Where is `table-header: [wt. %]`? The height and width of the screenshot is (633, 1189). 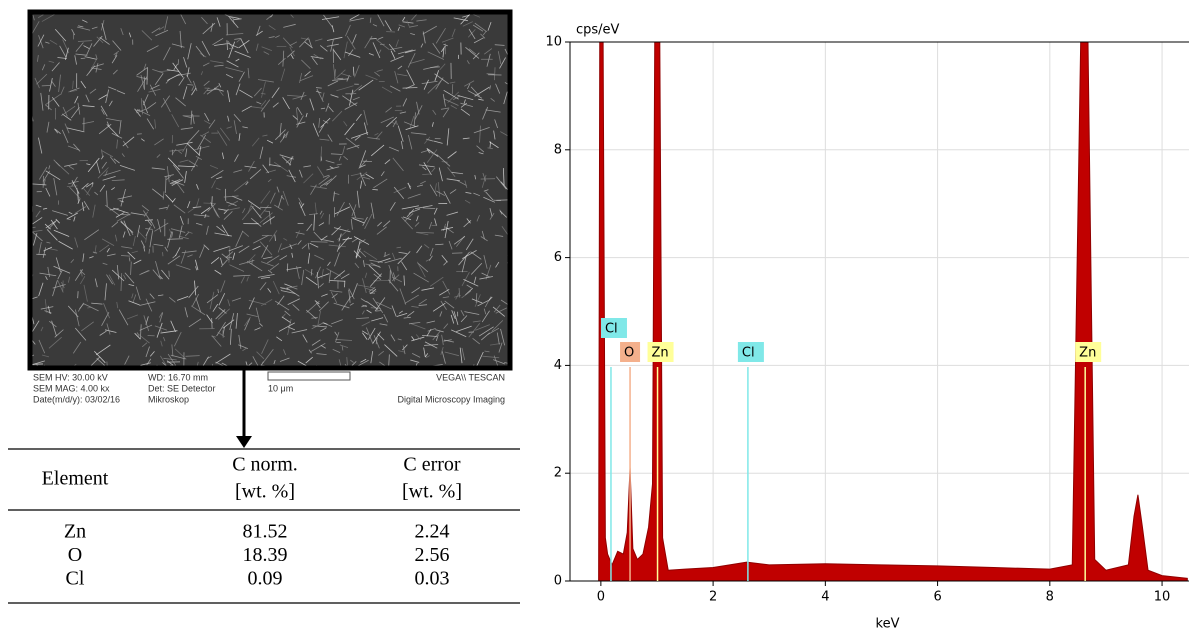 table-header: [wt. %] is located at coordinates (432, 492).